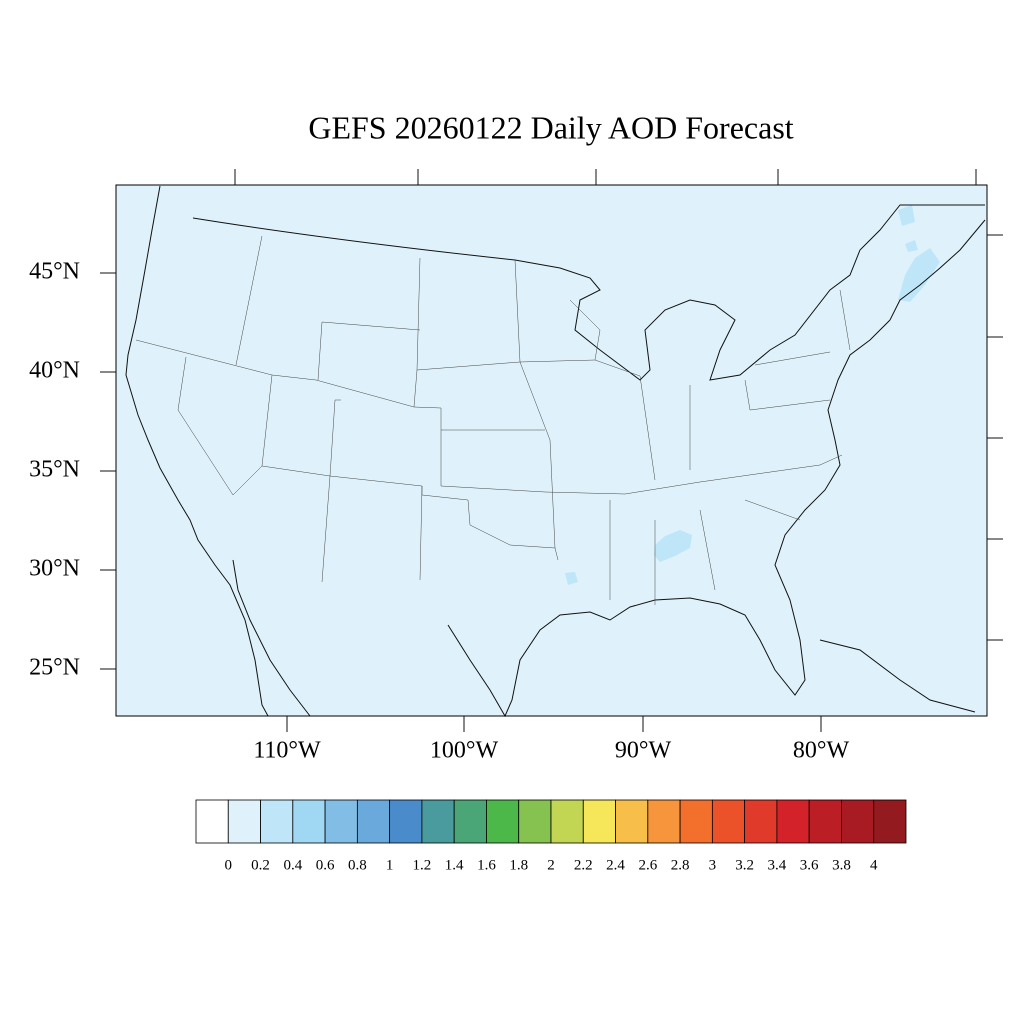  What do you see at coordinates (777, 865) in the screenshot?
I see `colorbar-label: 3.4` at bounding box center [777, 865].